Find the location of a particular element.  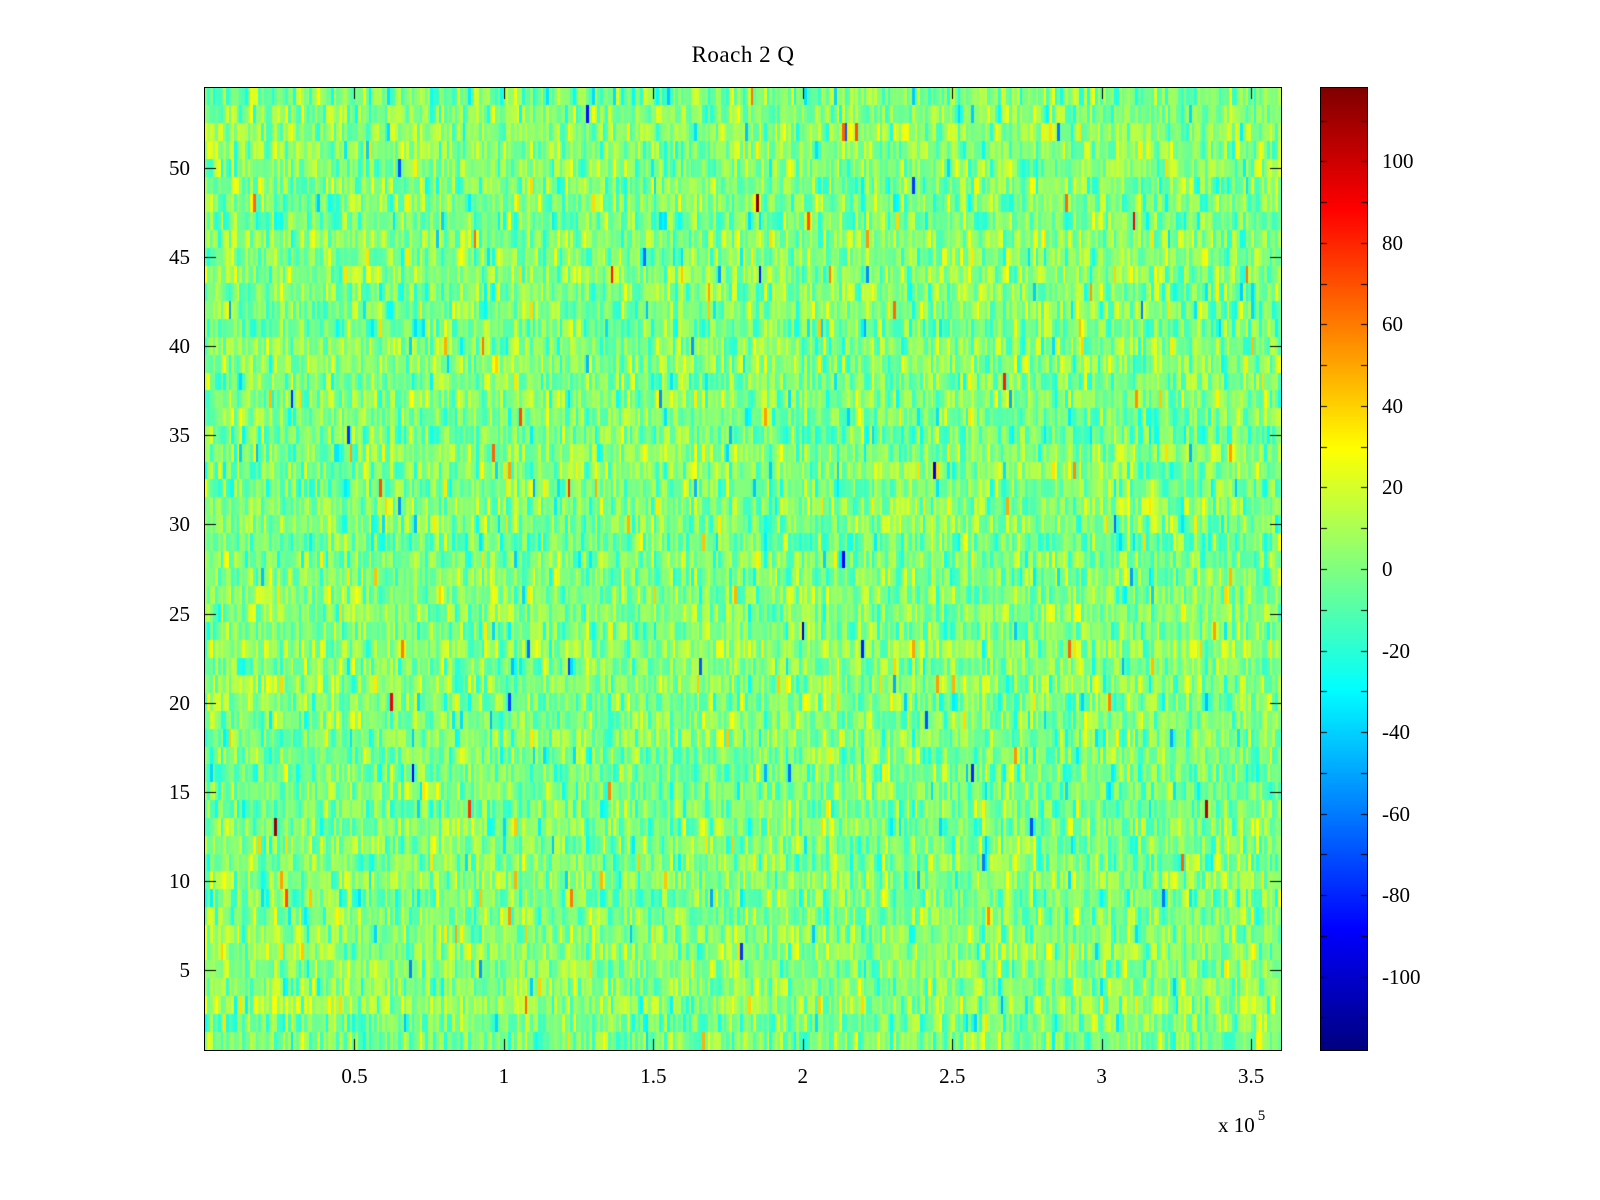

chart-title: Roach 2 Q is located at coordinates (743, 54).